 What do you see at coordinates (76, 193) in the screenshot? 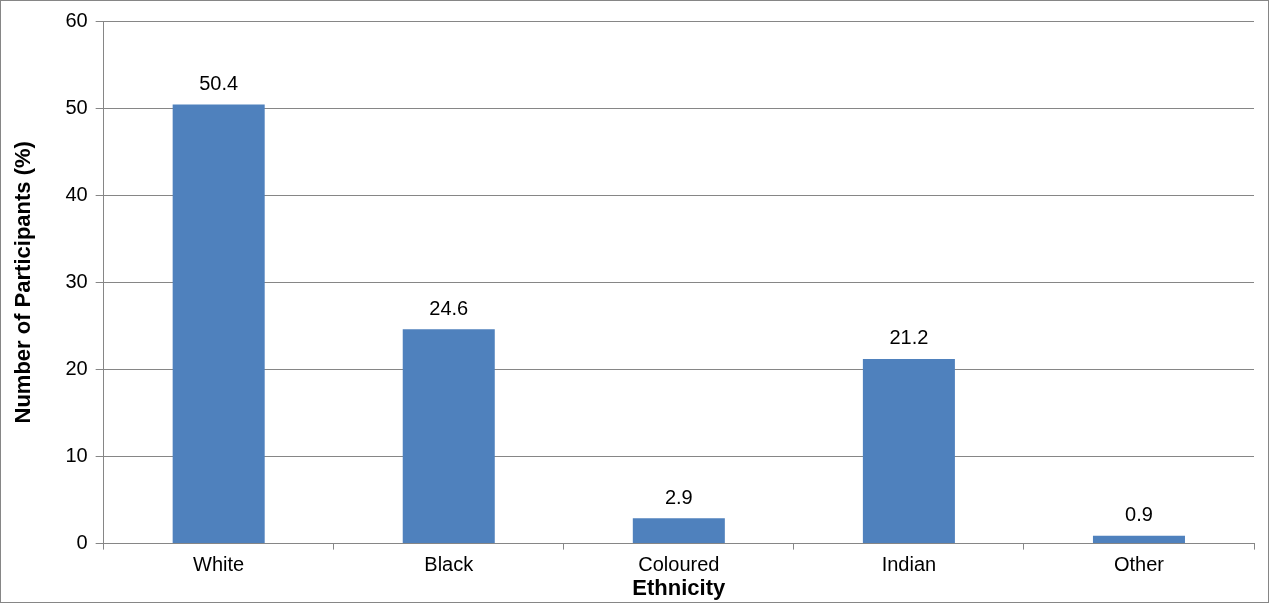
I see `y-tick-label: 40` at bounding box center [76, 193].